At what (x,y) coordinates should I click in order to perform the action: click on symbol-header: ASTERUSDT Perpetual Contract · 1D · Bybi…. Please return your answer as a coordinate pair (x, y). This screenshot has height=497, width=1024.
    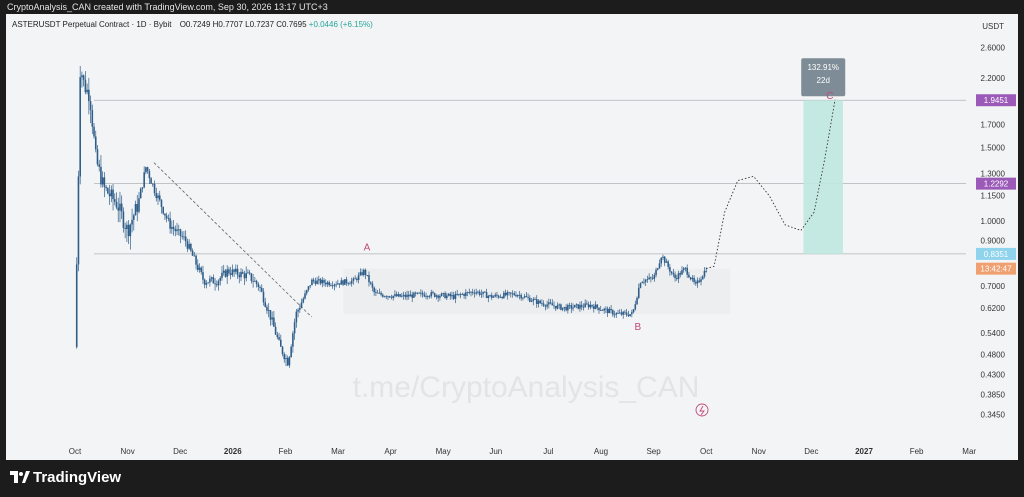
    Looking at the image, I should click on (192, 24).